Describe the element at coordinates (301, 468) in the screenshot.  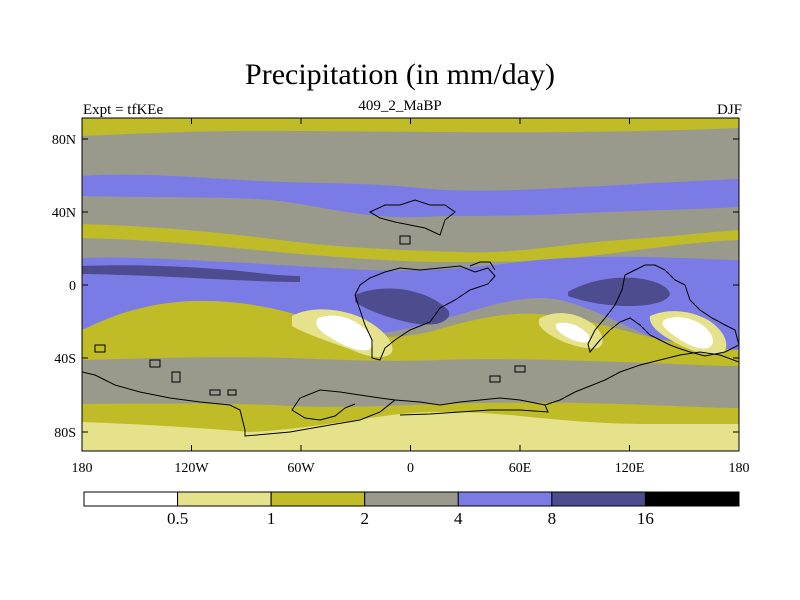
I see `lon-label-60w: 60W` at that location.